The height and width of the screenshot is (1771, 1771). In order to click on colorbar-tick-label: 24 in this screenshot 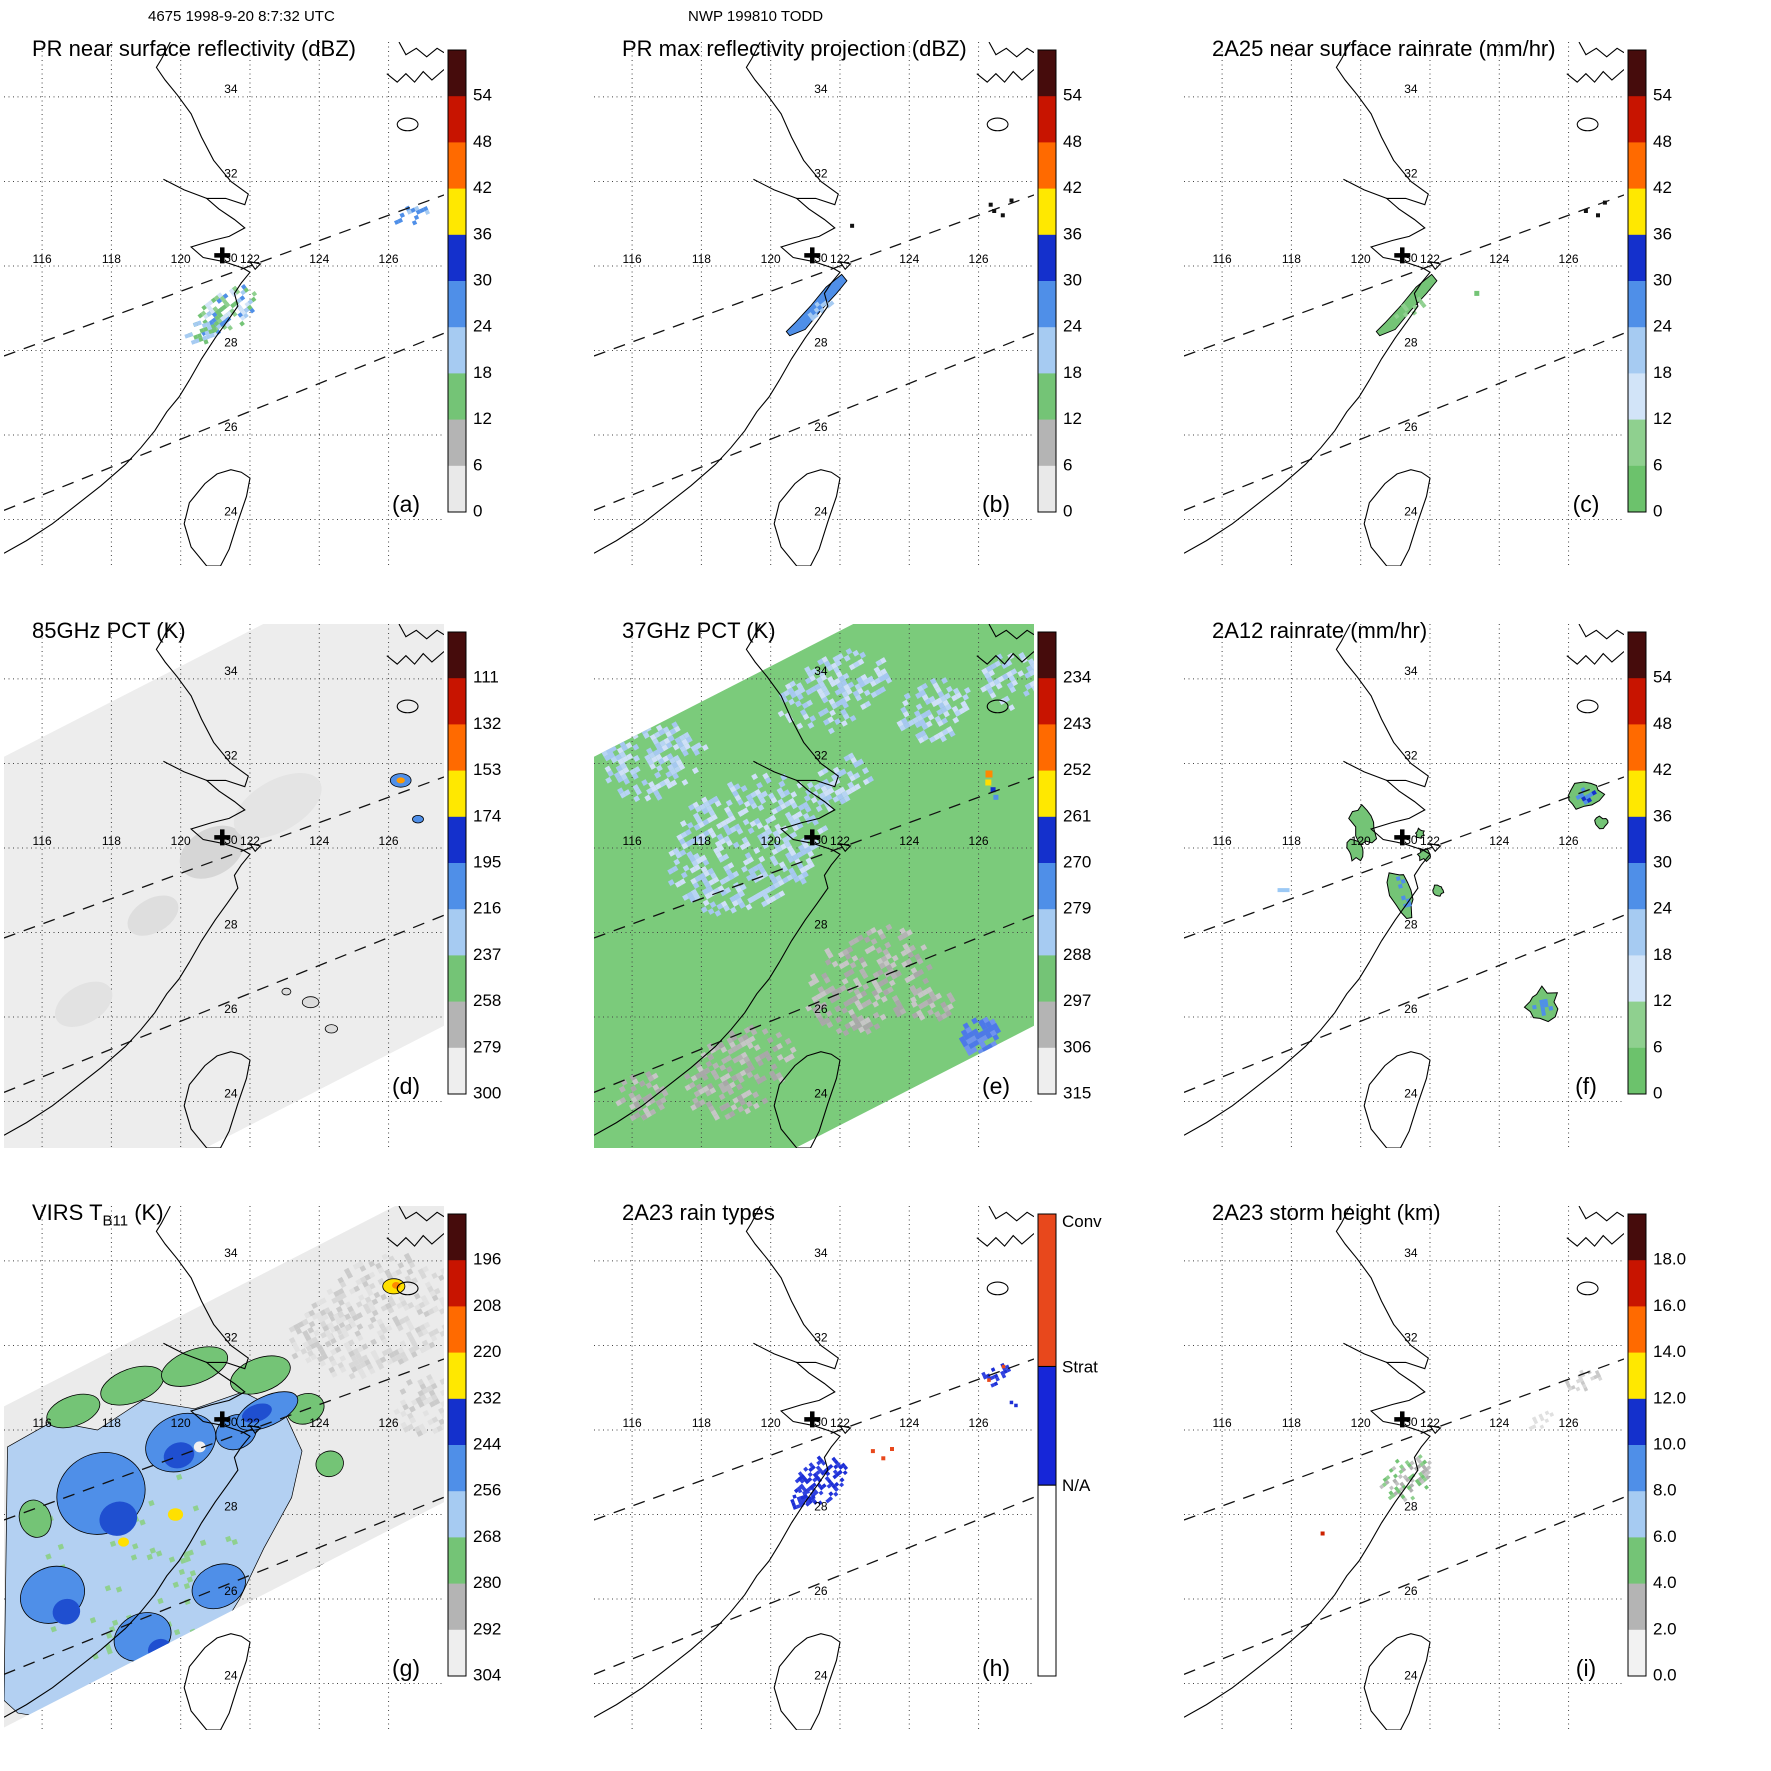, I will do `click(1662, 908)`.